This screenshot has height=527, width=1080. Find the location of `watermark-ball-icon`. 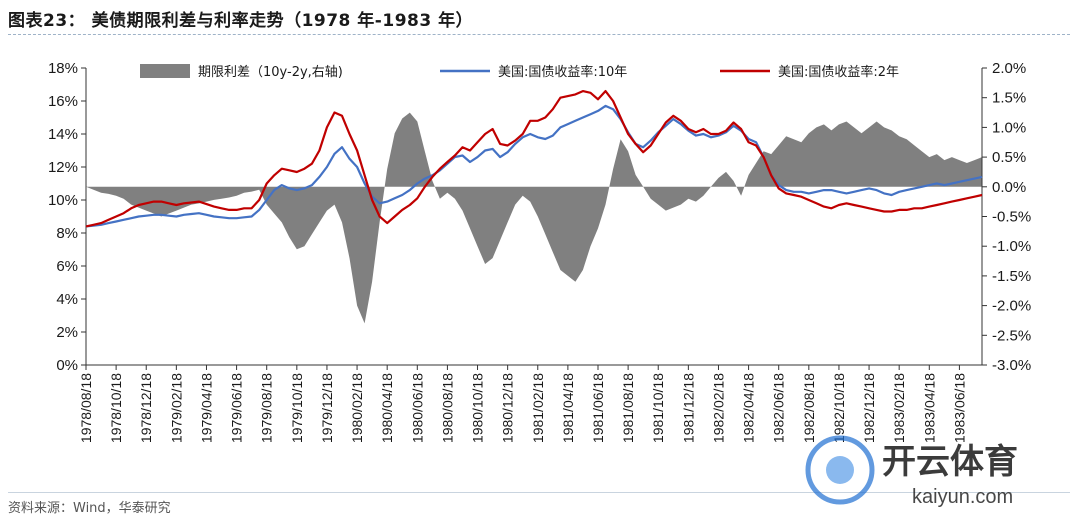

watermark-ball-icon is located at coordinates (840, 470).